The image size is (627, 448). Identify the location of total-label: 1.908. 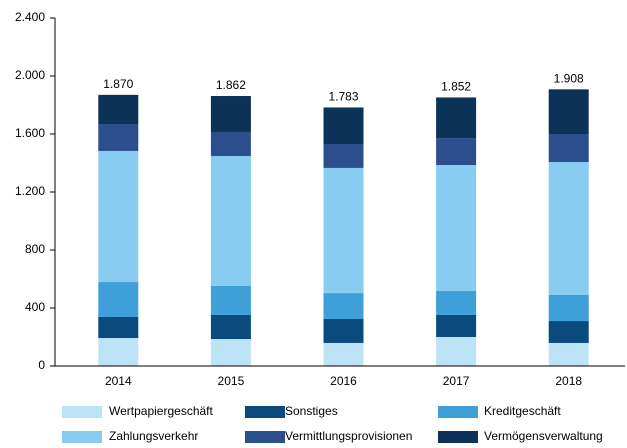
(569, 79).